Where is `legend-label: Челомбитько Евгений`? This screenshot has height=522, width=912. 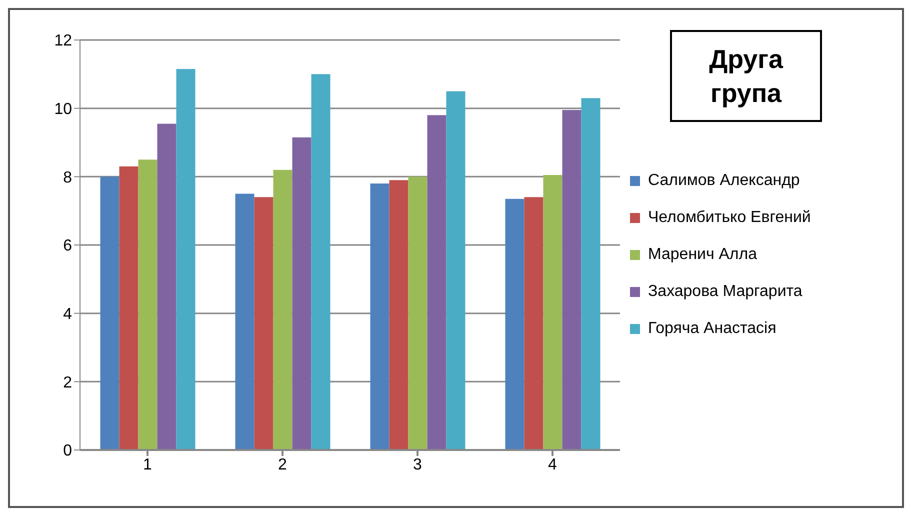
legend-label: Челомбитько Евгений is located at coordinates (729, 218).